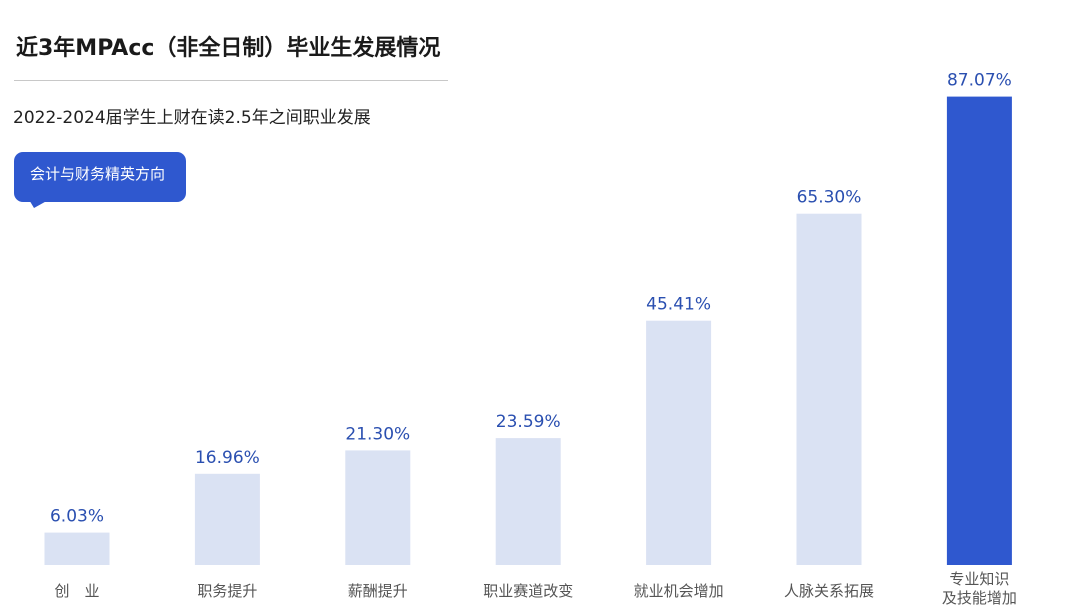  What do you see at coordinates (528, 422) in the screenshot?
I see `bar-value-label-3: 23.59%` at bounding box center [528, 422].